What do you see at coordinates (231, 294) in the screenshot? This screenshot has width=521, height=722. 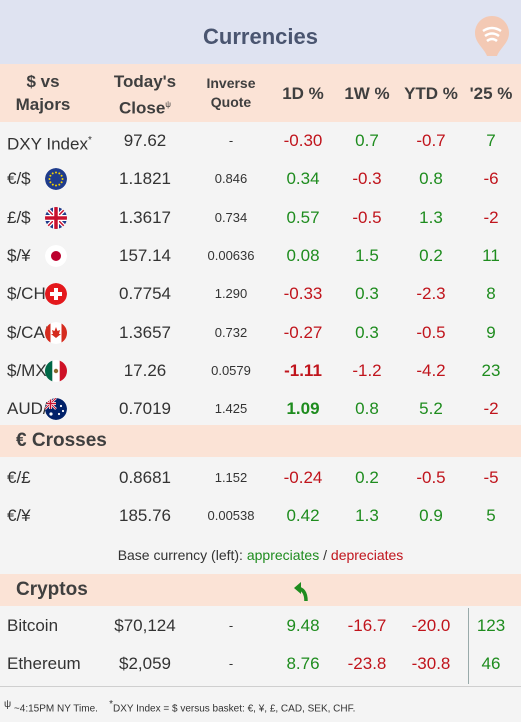 I see `inverse-quote: 1.290` at bounding box center [231, 294].